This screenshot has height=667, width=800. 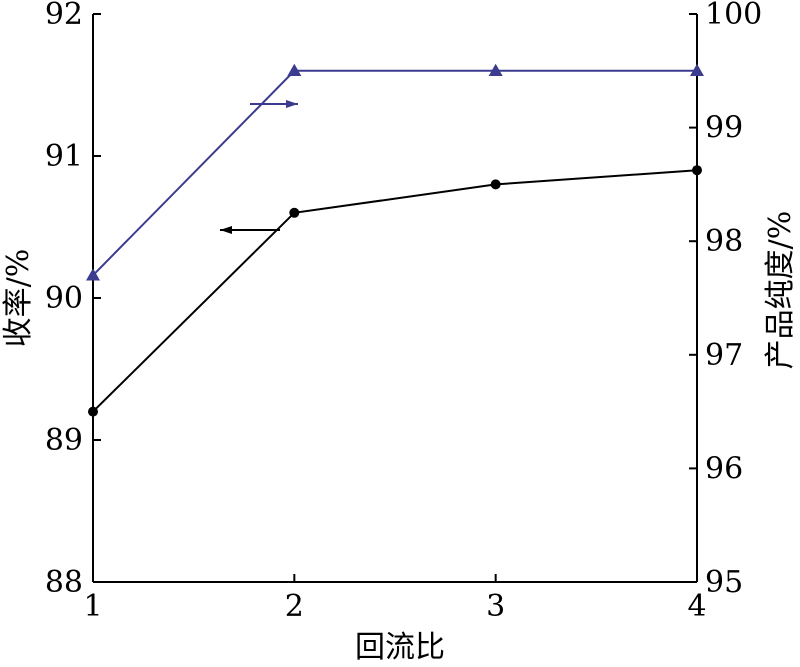 I want to click on y-tick-label-right: 98, so click(x=724, y=241).